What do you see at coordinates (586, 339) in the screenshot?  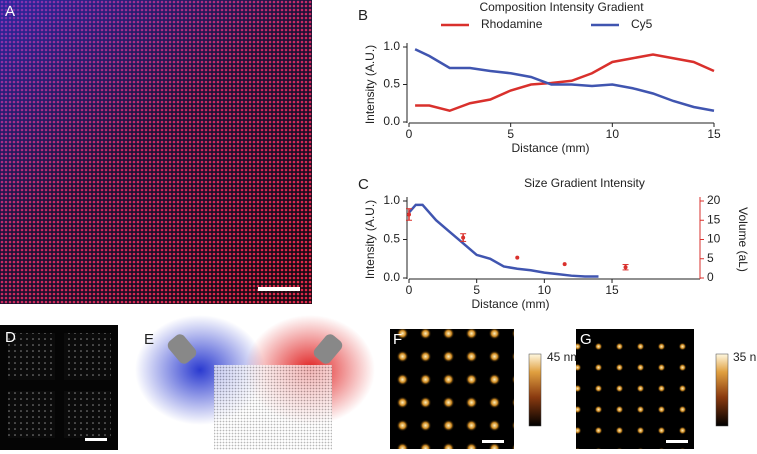 I see `panel-label: G` at bounding box center [586, 339].